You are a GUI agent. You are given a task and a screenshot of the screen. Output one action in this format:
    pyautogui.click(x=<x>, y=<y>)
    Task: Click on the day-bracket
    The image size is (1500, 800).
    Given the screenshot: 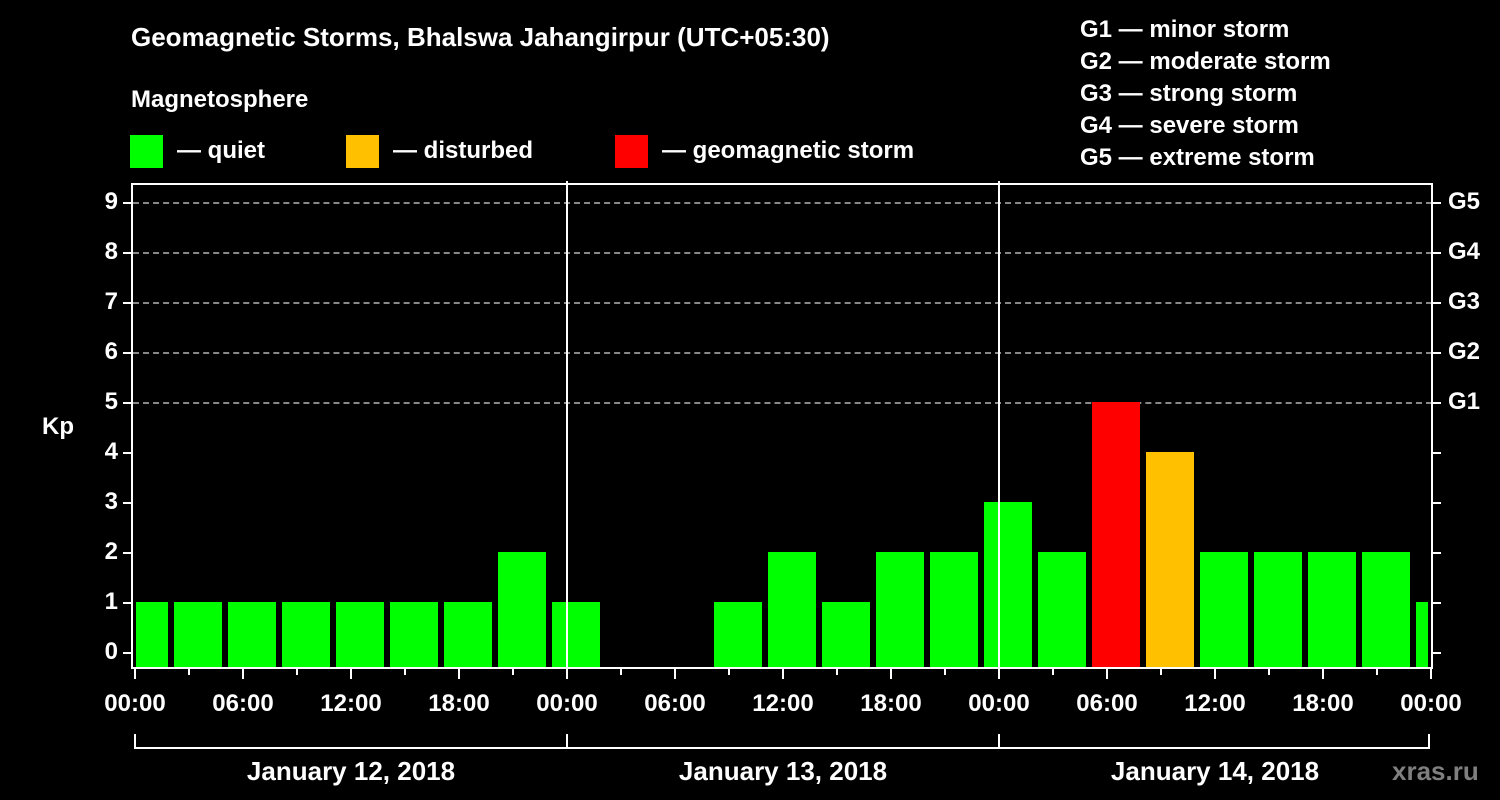 What is the action you would take?
    pyautogui.click(x=782, y=748)
    